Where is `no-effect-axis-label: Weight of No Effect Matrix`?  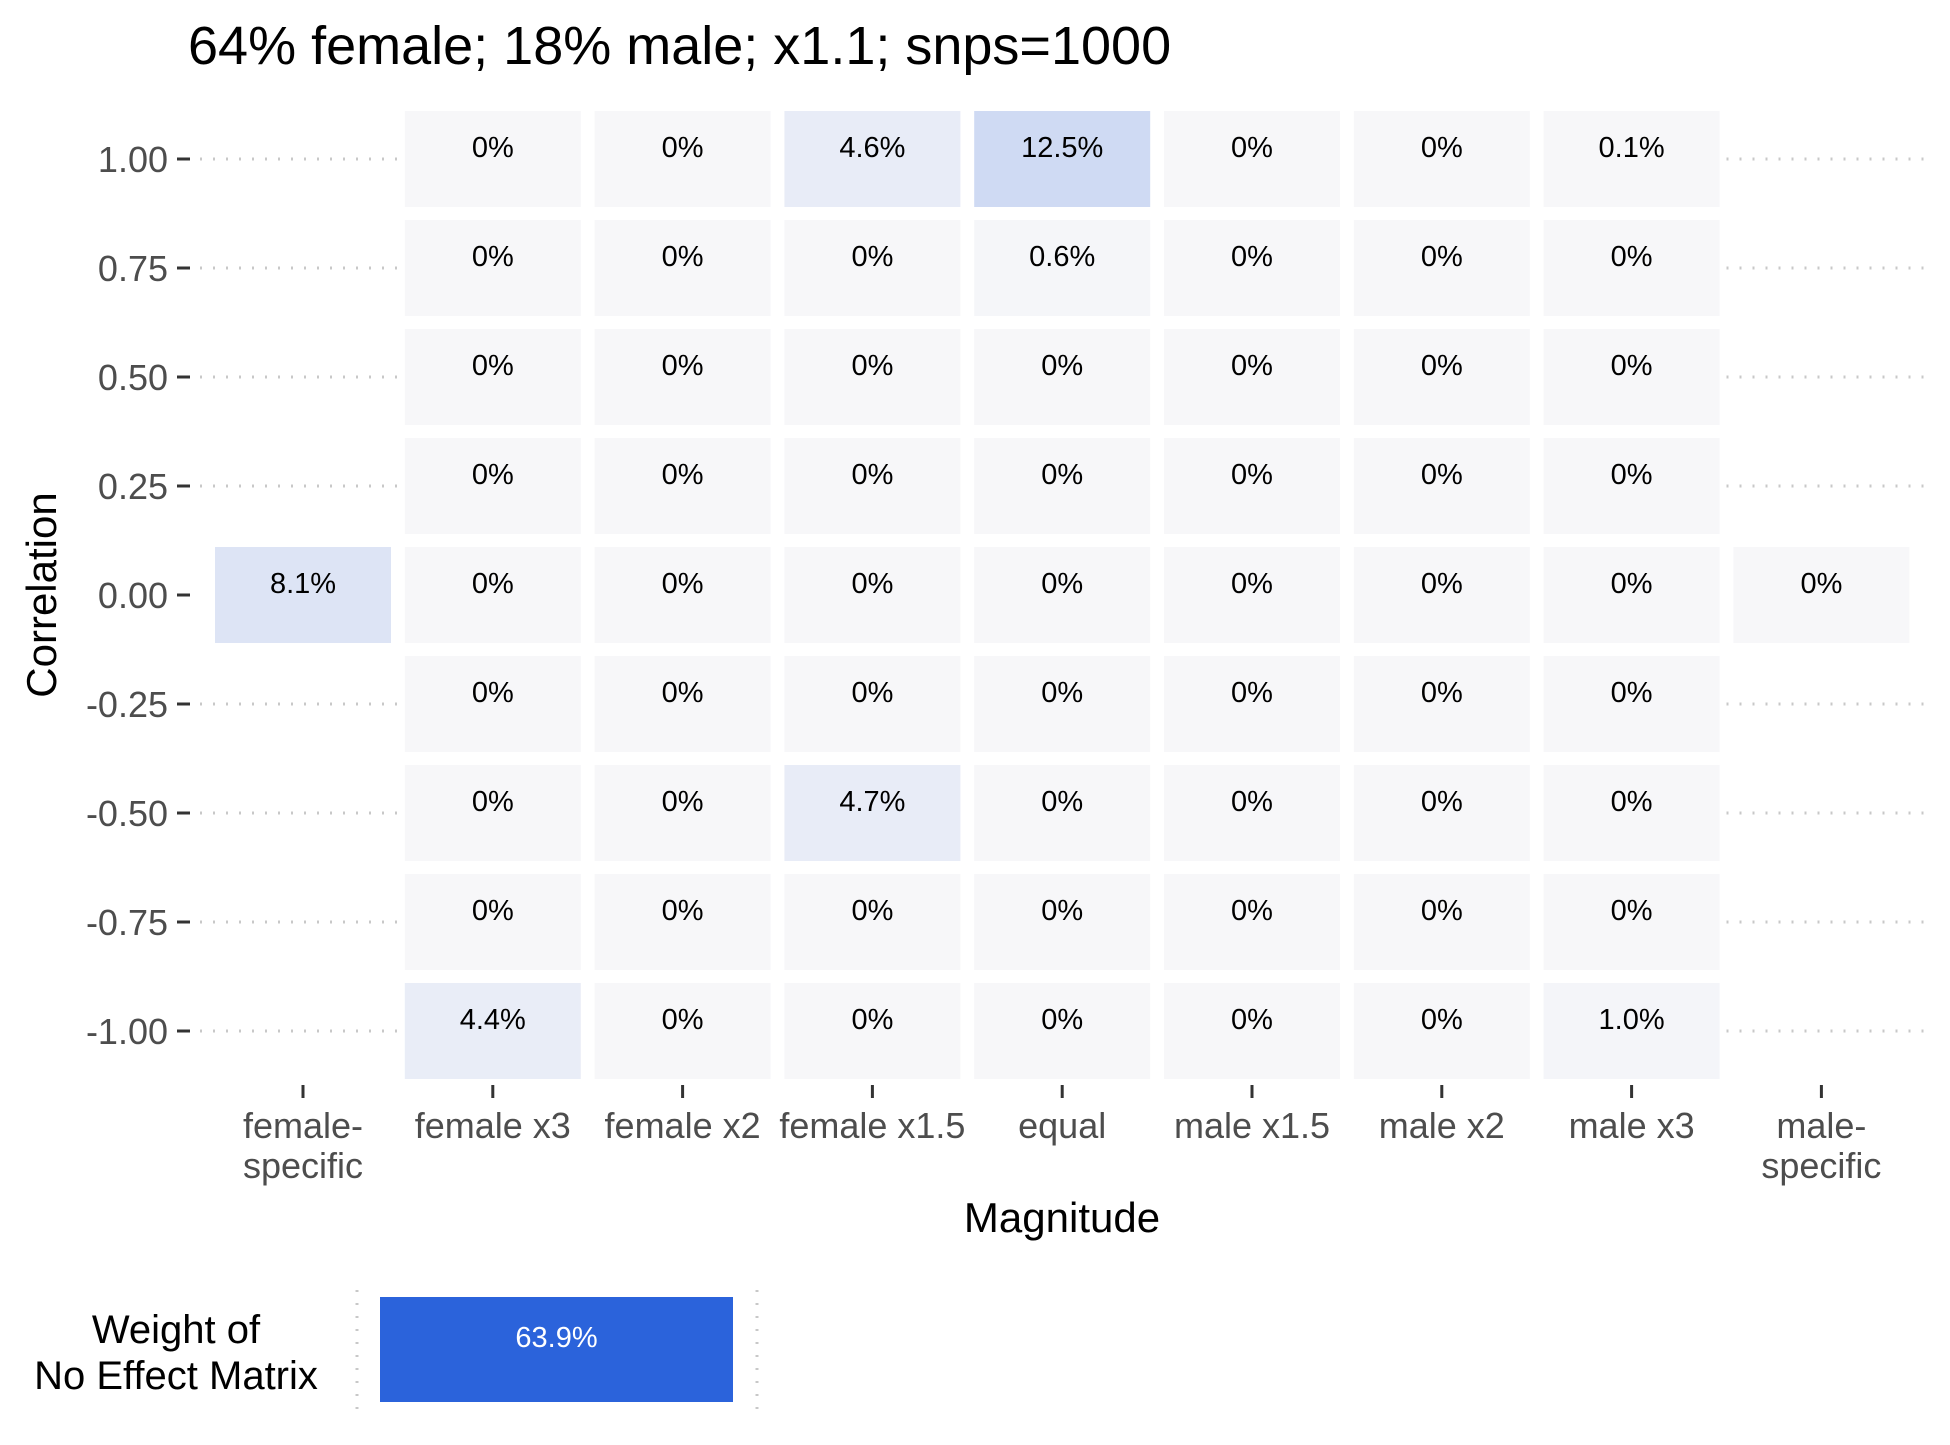
no-effect-axis-label: Weight of No Effect Matrix is located at coordinates (176, 1353).